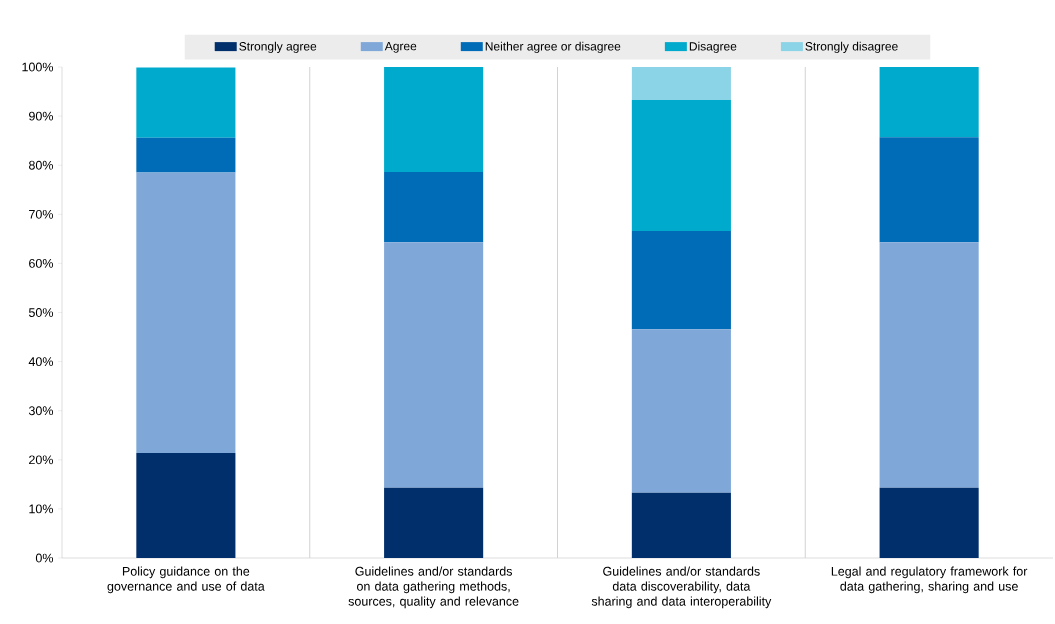 The width and height of the screenshot is (1055, 624). I want to click on x-tick-label: Guidelines and/or standards data discoverability, data sharing and data interoperability, so click(681, 587).